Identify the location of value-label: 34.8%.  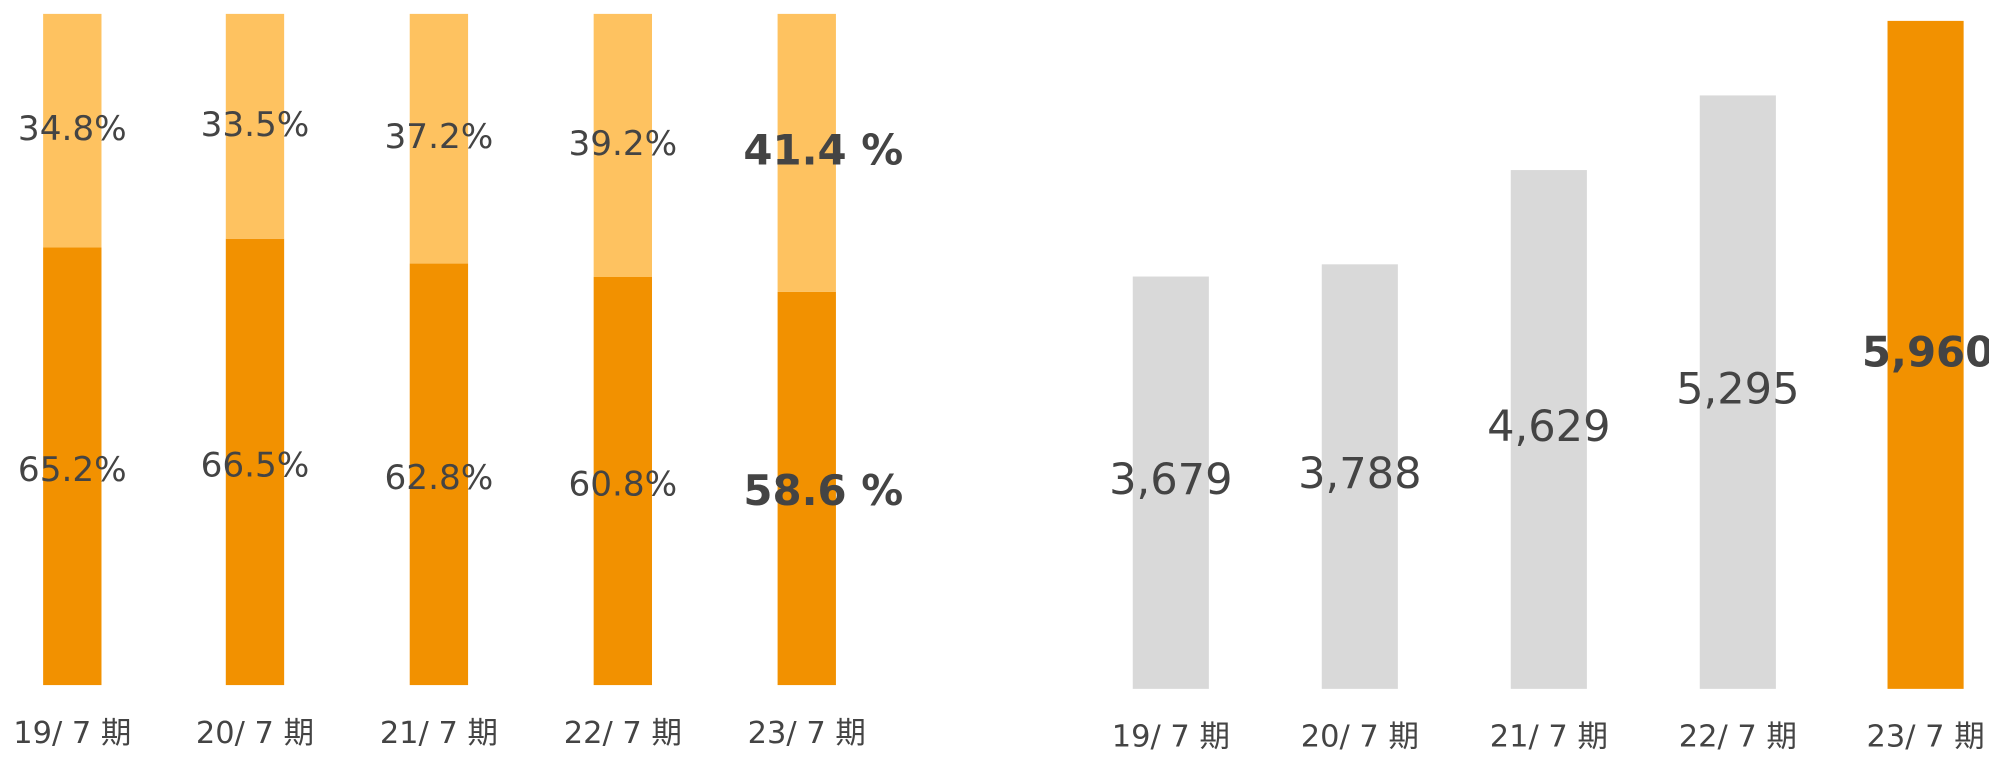
(72, 129).